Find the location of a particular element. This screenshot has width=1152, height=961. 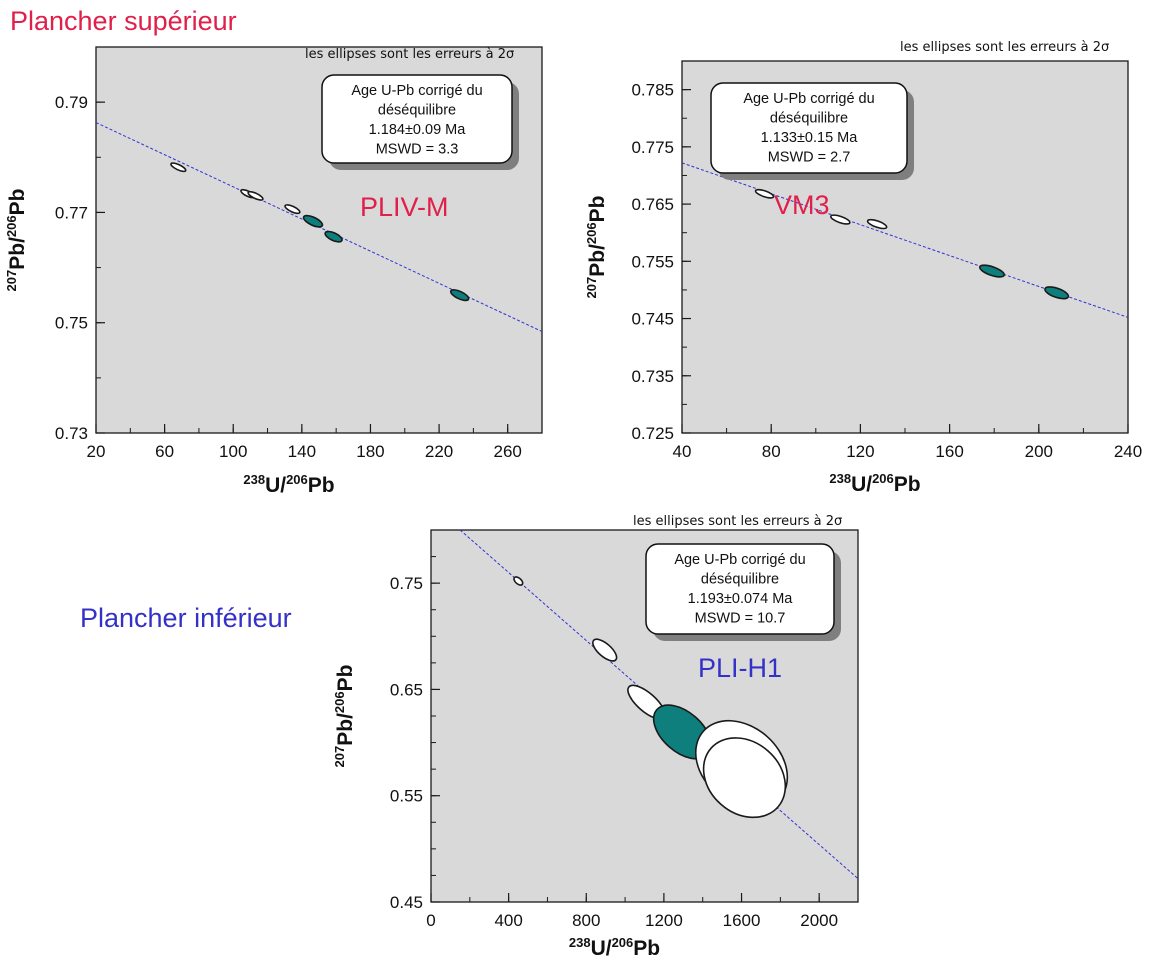

x-tick-label: 260 is located at coordinates (508, 451).